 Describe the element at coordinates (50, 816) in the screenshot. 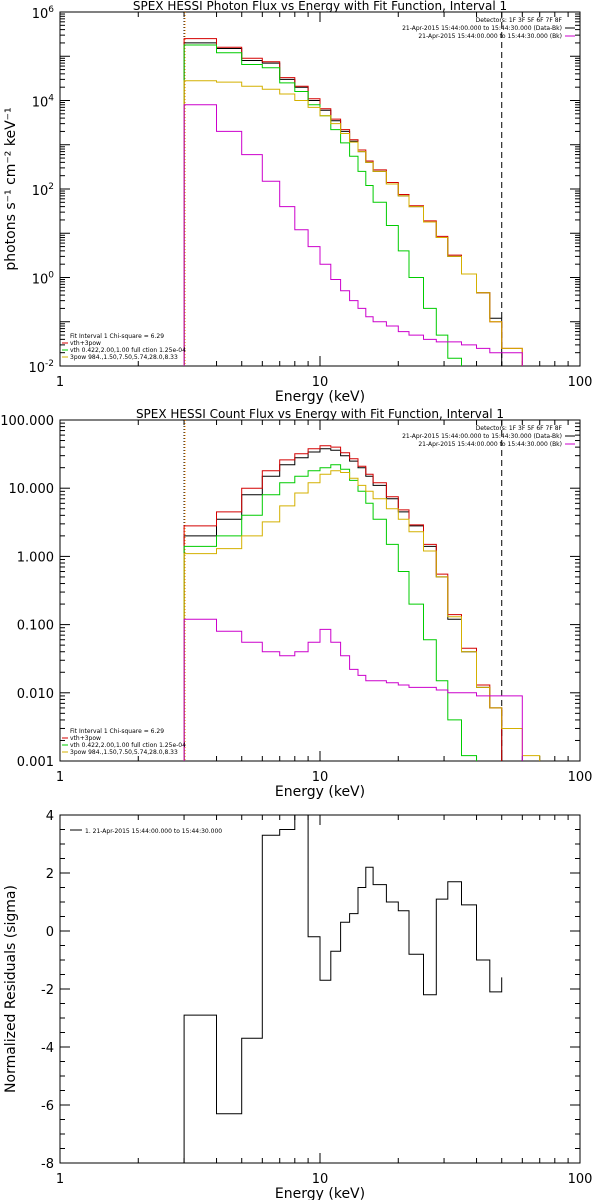

I see `y-tick-label: 4` at that location.